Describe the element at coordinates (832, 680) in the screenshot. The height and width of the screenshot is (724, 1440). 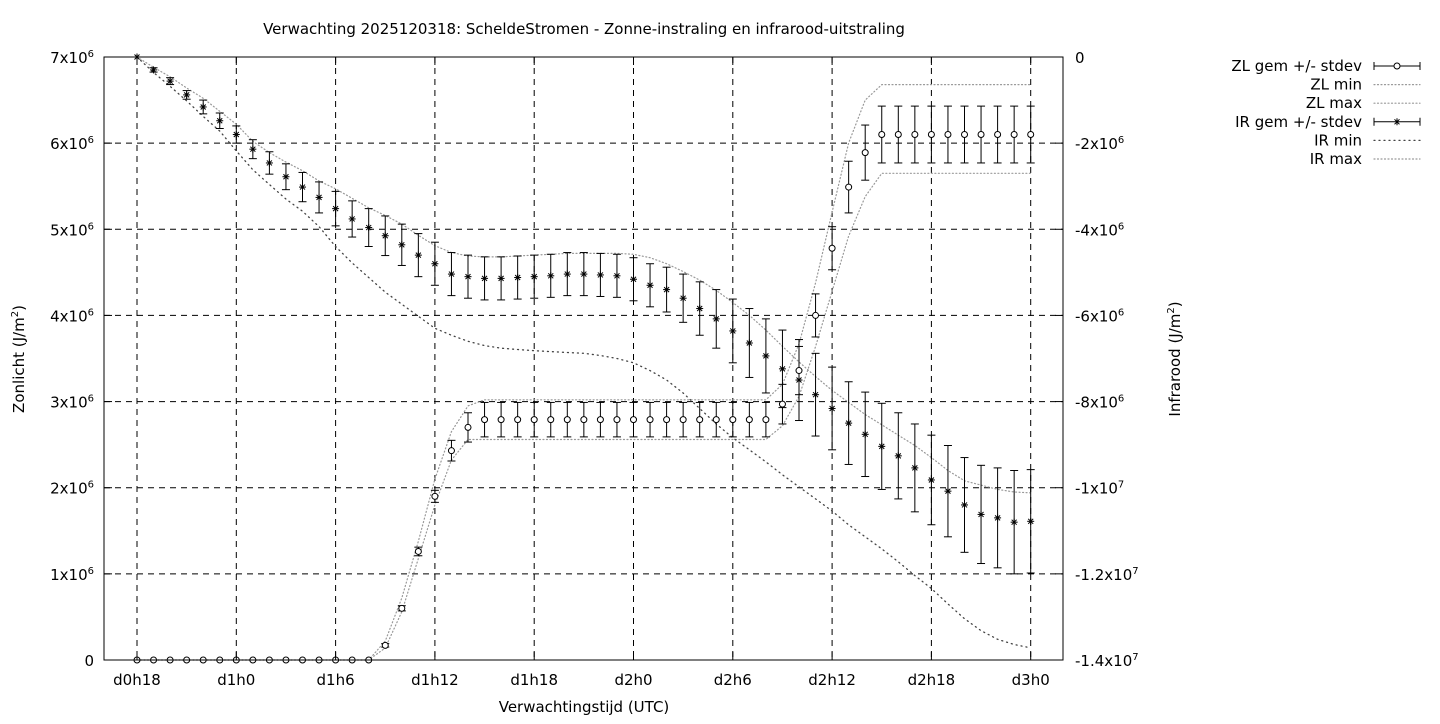
I see `x-tick-label: d2h12` at that location.